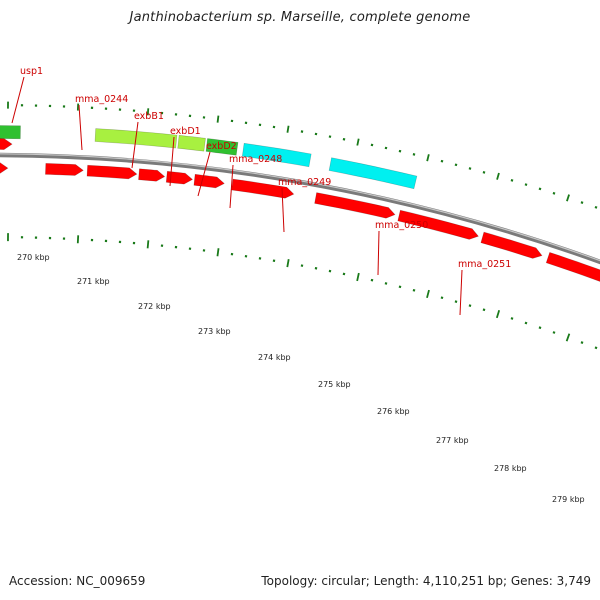 The height and width of the screenshot is (600, 600). Describe the element at coordinates (185, 131) in the screenshot. I see `gene-label-exbD1: exbD1` at that location.